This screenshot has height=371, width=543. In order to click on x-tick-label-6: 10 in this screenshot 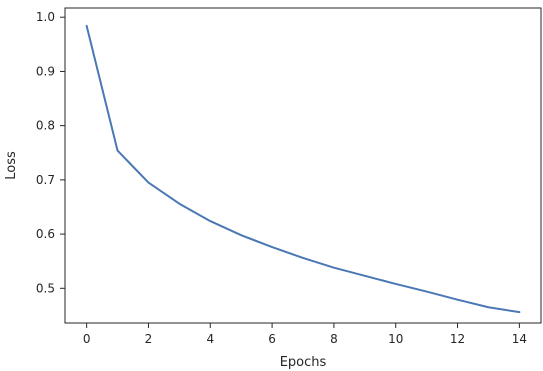, I will do `click(395, 339)`.